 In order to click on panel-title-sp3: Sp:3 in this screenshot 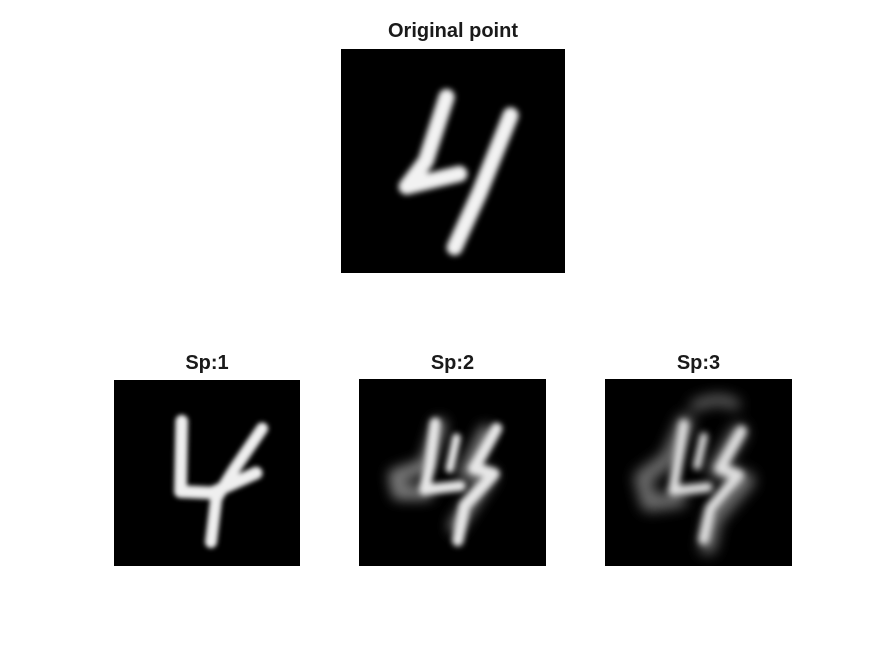, I will do `click(698, 363)`.